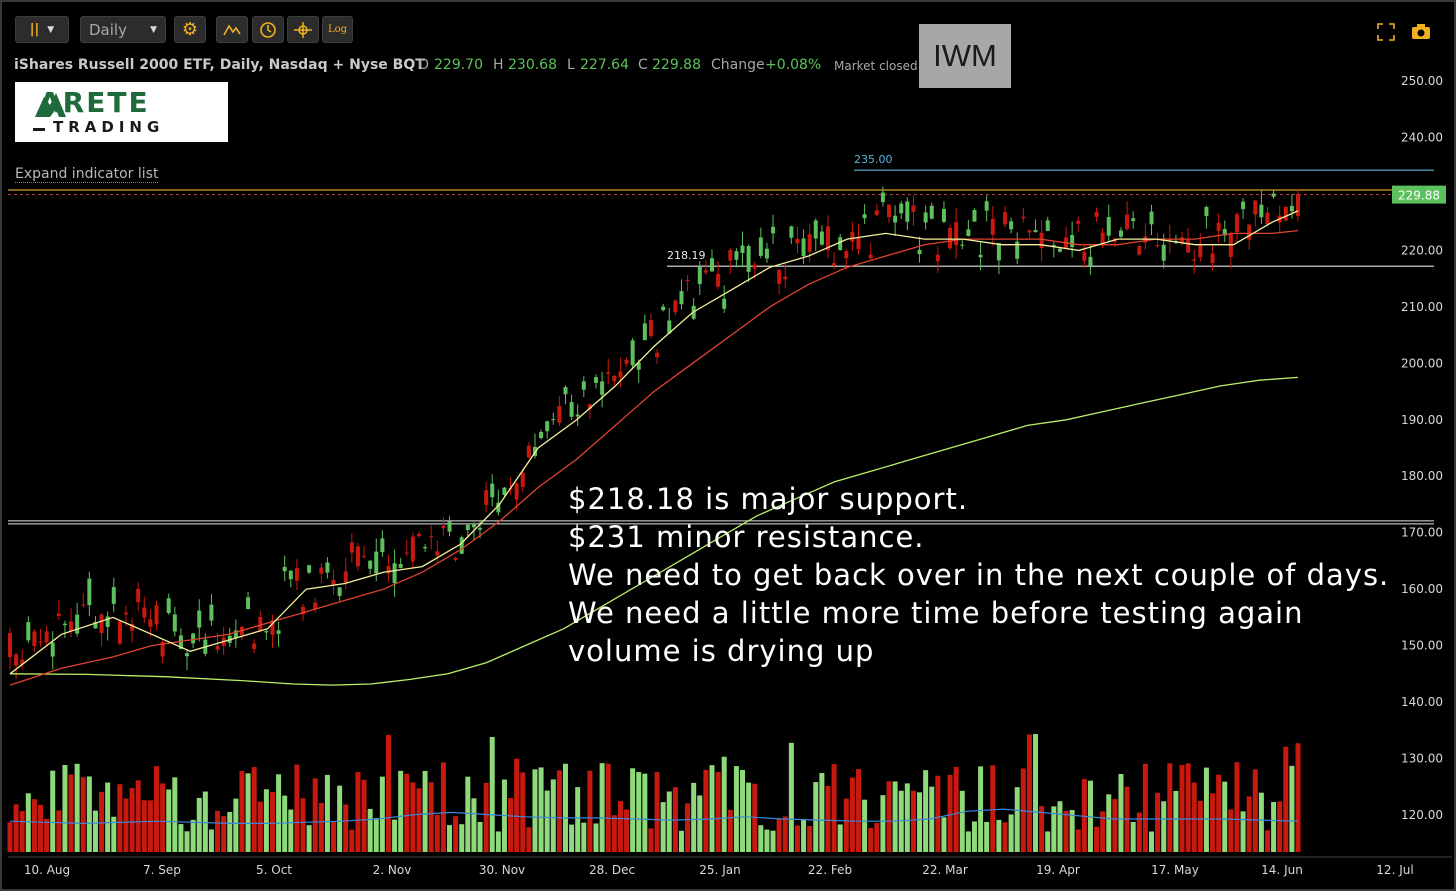  What do you see at coordinates (676, 65) in the screenshot?
I see `close-value: 229.88` at bounding box center [676, 65].